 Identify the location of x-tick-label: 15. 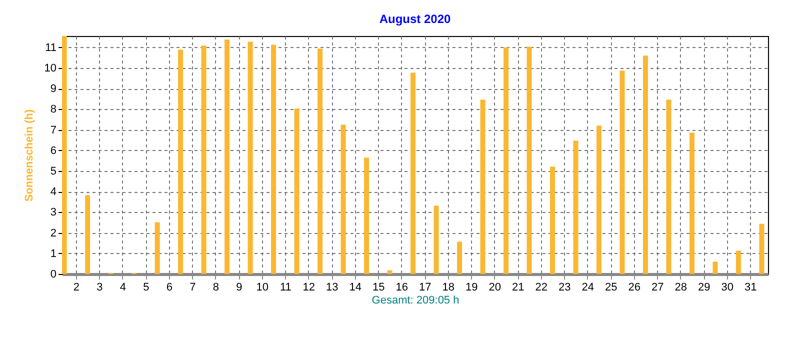
(378, 288).